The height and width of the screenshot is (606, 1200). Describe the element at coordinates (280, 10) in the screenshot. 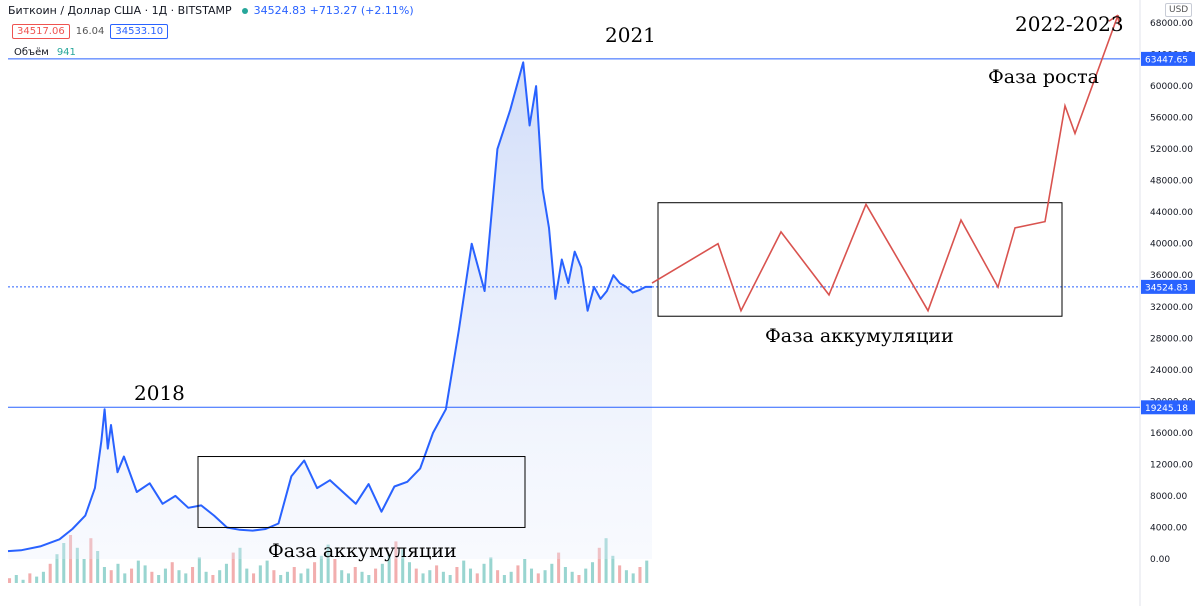

I see `last-price: 34524.83` at that location.